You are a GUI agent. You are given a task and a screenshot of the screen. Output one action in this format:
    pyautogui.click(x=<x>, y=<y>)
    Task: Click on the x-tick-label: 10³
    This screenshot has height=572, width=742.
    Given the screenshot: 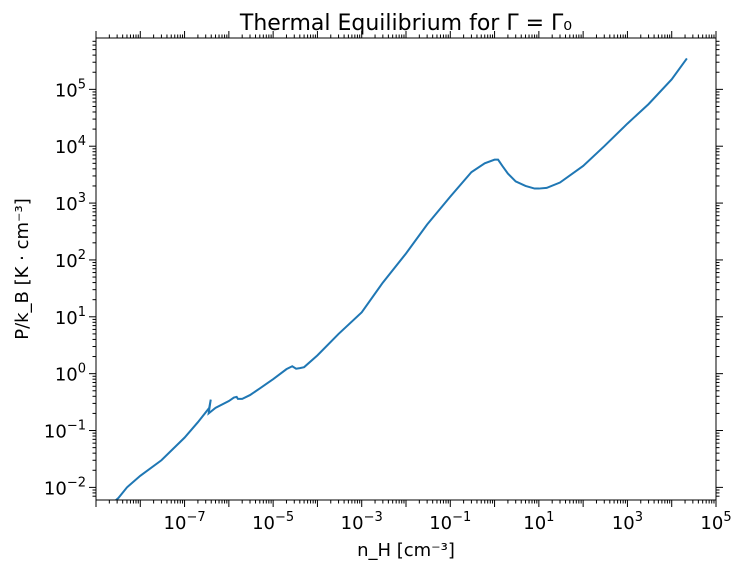 What is the action you would take?
    pyautogui.click(x=627, y=522)
    